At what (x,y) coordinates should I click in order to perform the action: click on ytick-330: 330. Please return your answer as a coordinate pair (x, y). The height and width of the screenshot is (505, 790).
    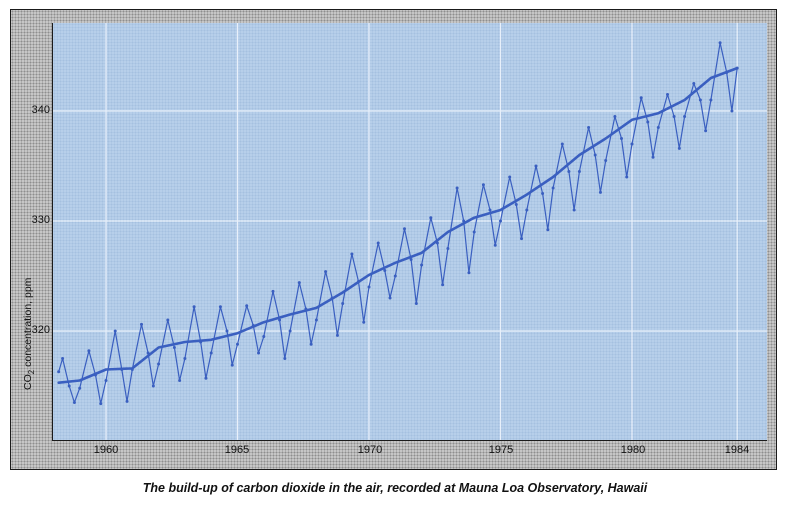
    Looking at the image, I should click on (40, 220).